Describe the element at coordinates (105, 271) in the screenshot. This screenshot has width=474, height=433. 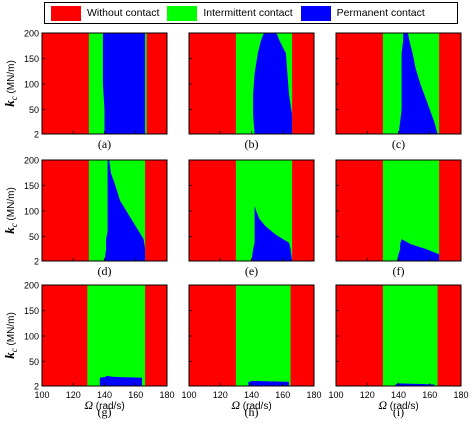
I see `panel-label: (d)` at that location.